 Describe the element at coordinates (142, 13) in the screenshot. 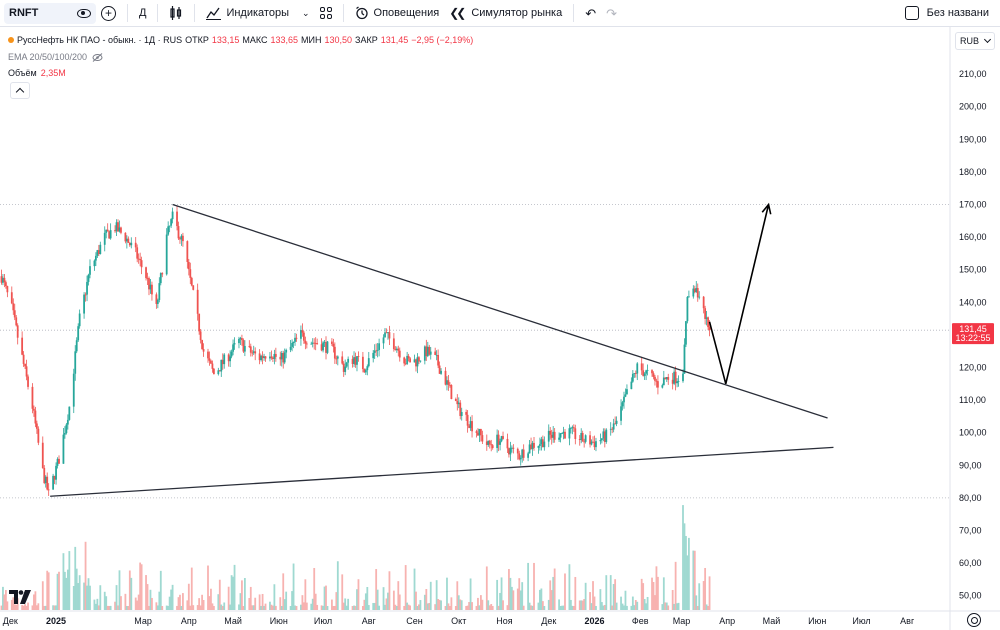

I see `interval-button: Д` at that location.